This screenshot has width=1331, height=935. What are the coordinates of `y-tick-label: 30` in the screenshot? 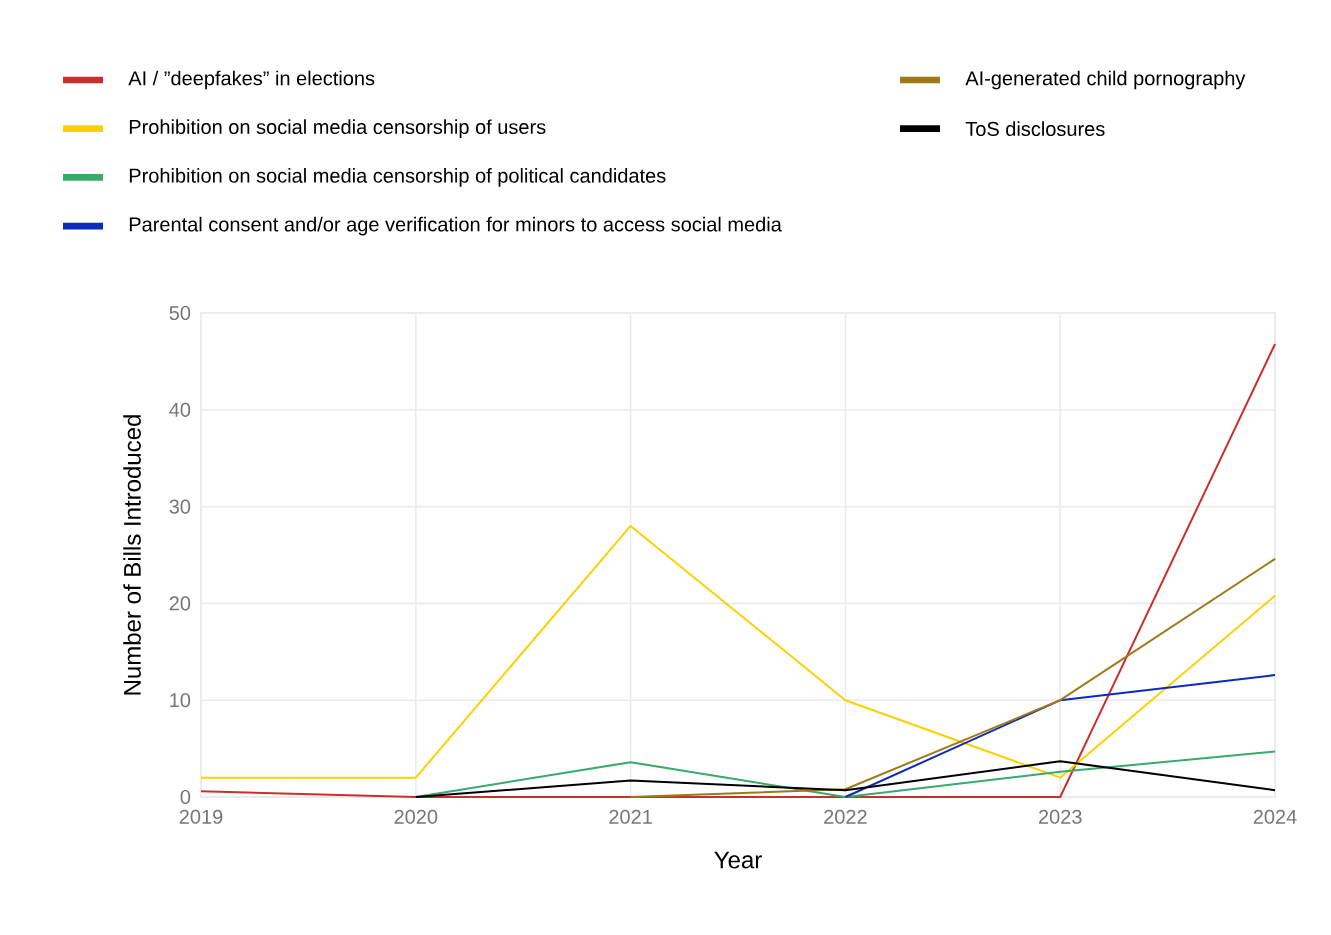 It's located at (180, 506).